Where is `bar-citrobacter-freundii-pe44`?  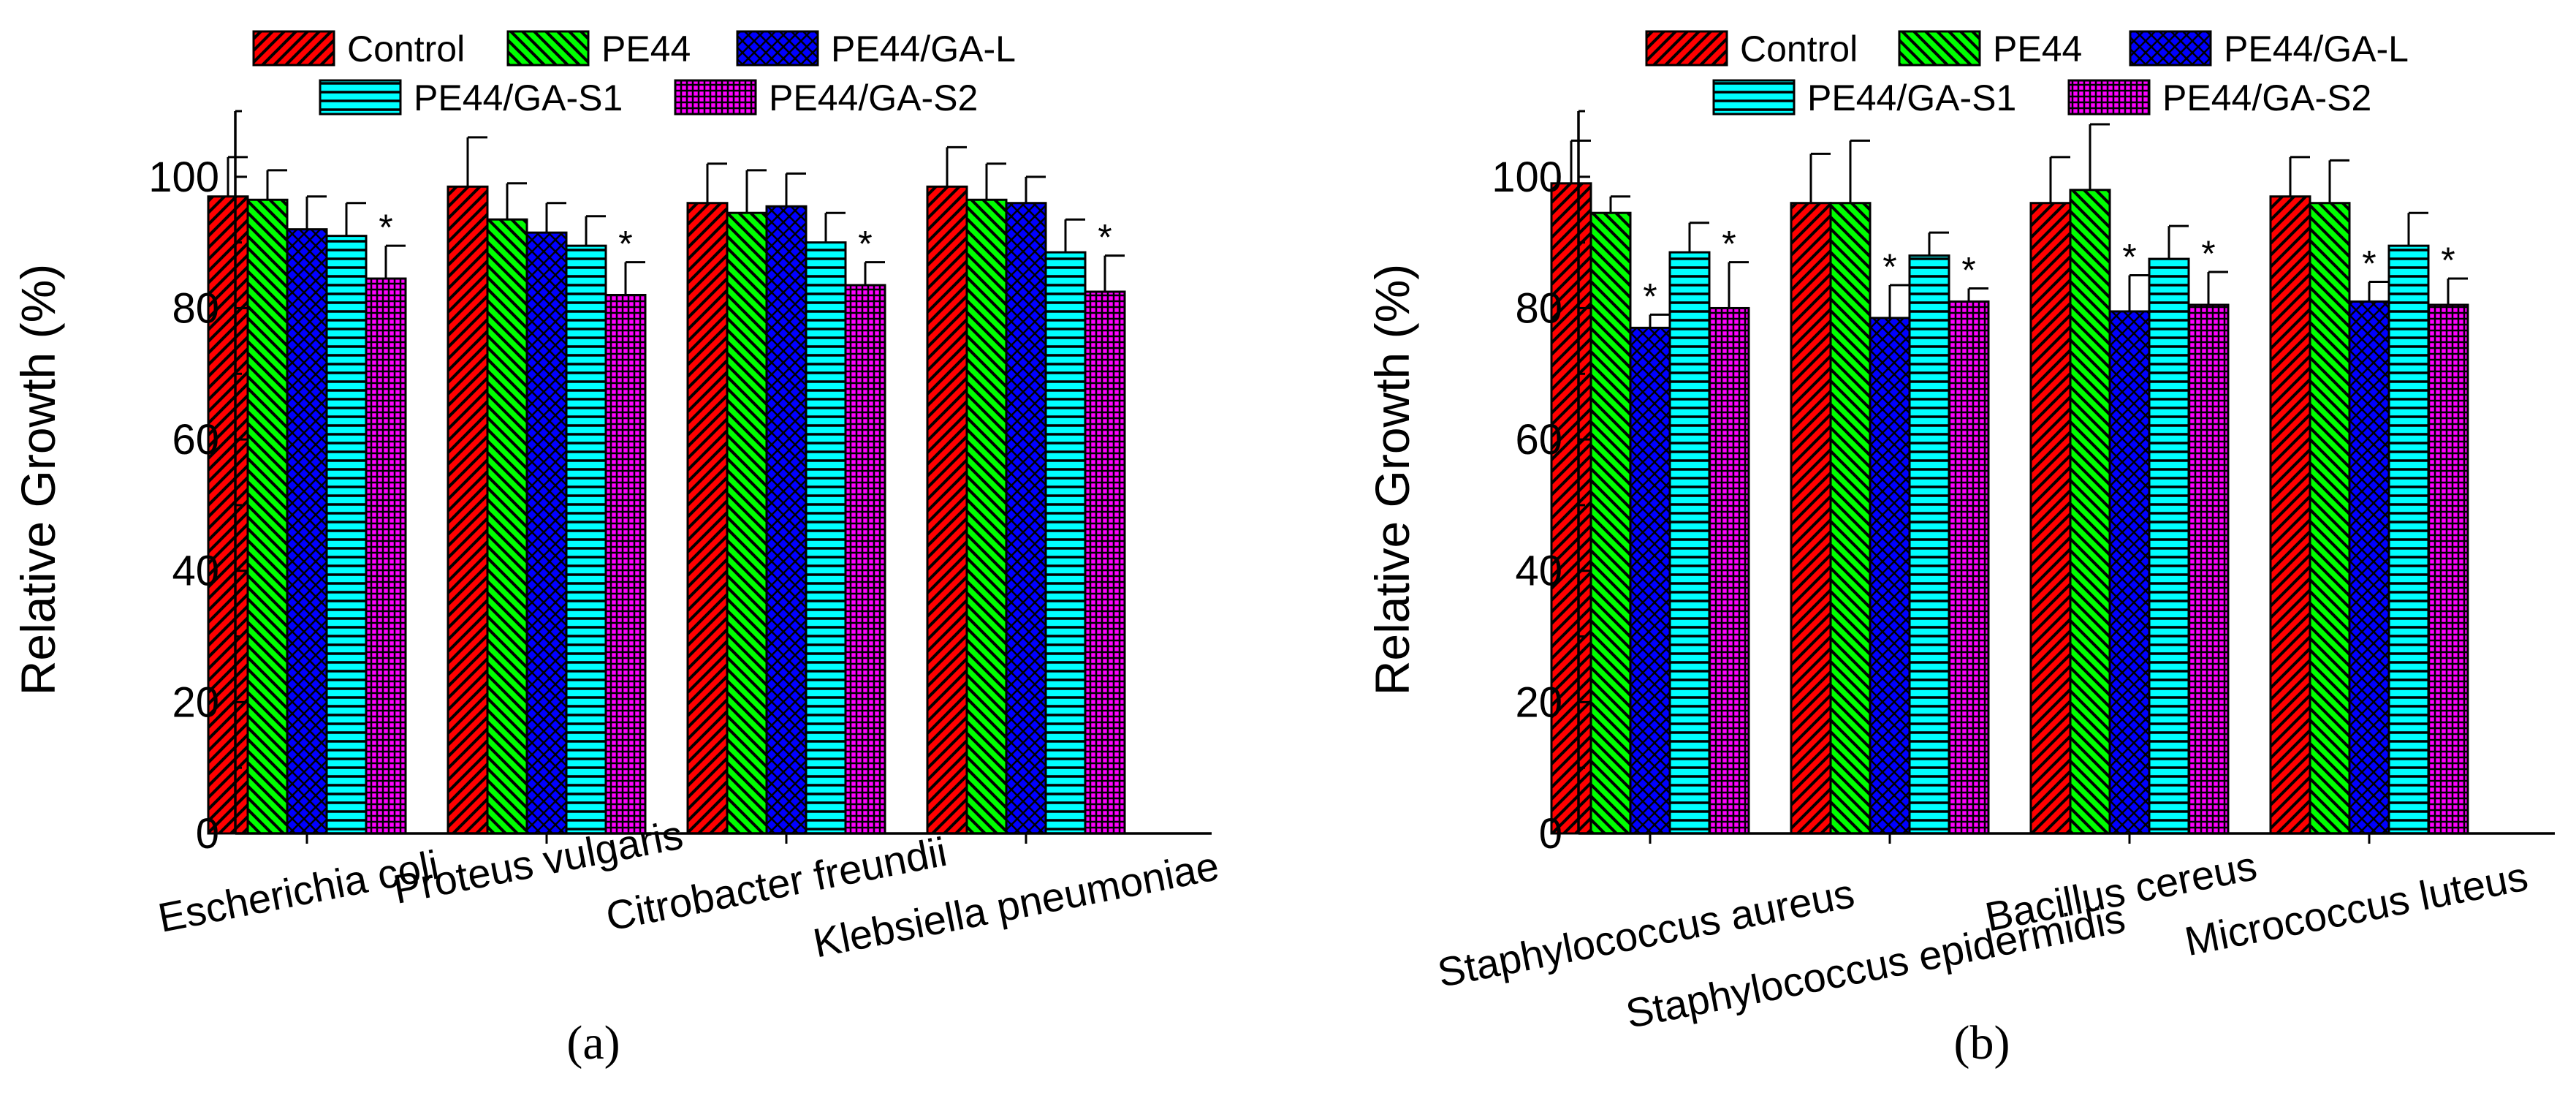
bar-citrobacter-freundii-pe44 is located at coordinates (747, 523).